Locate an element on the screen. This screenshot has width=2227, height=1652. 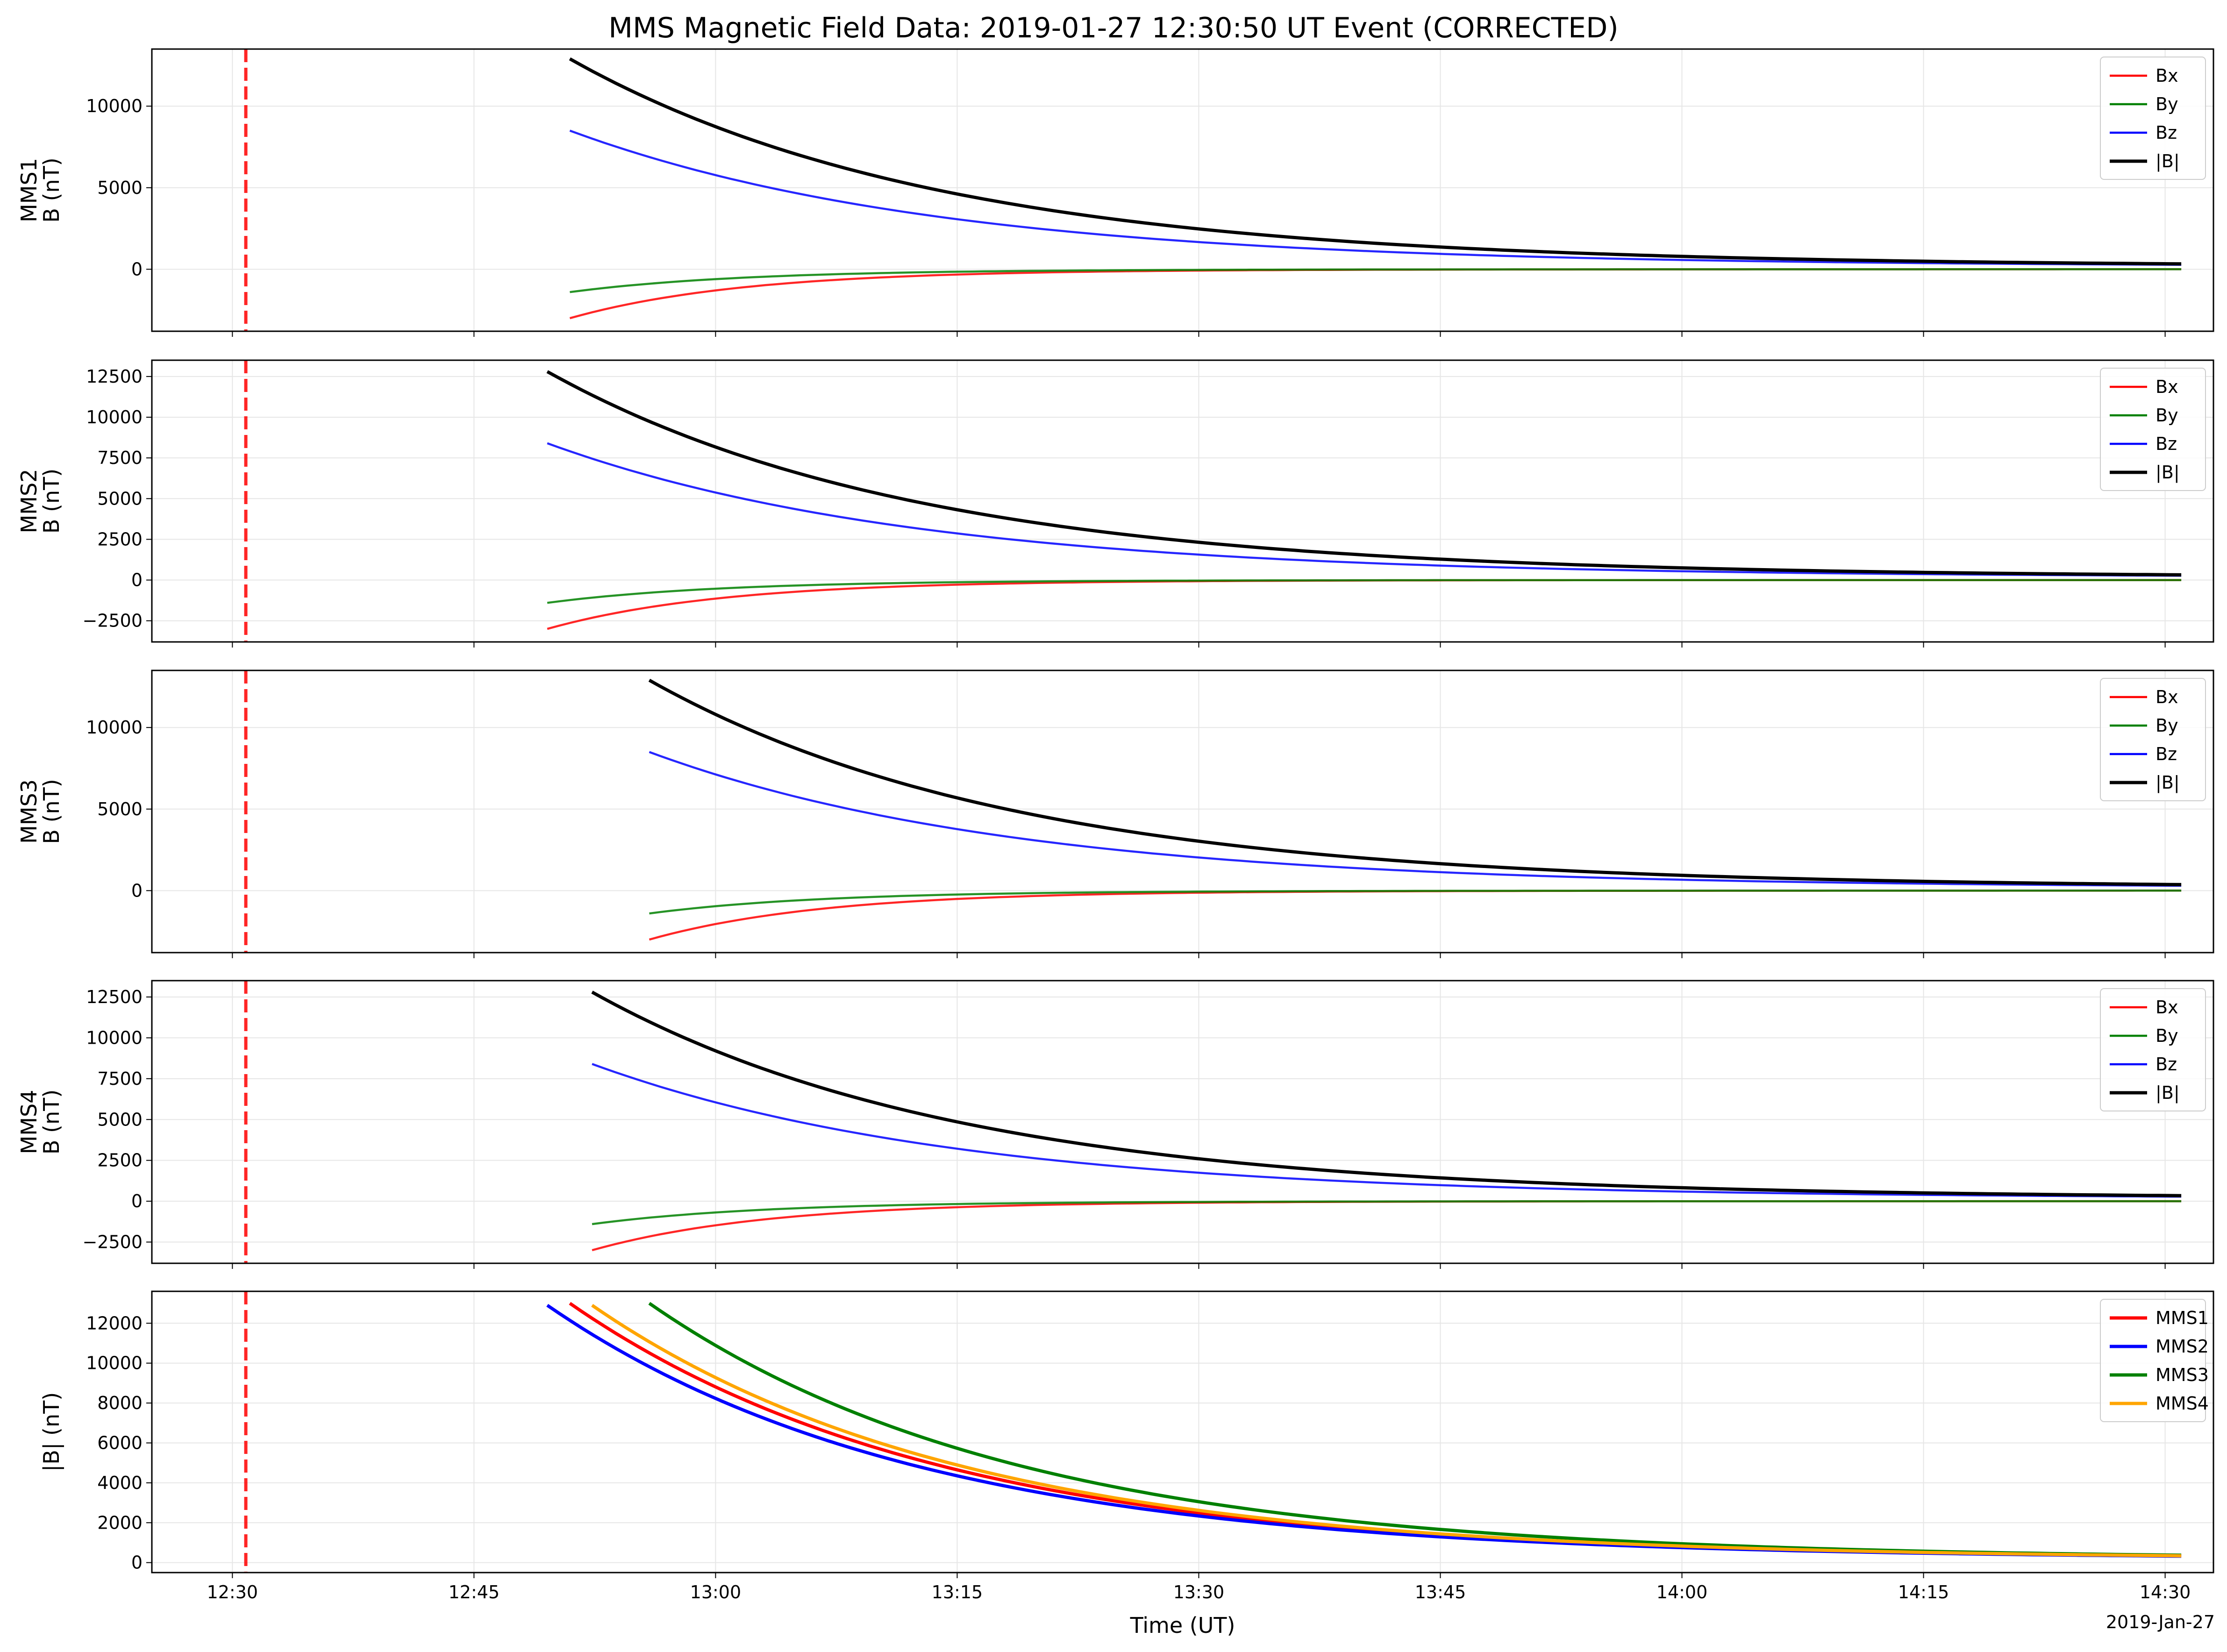
legend-label: MMS1 is located at coordinates (2182, 1318).